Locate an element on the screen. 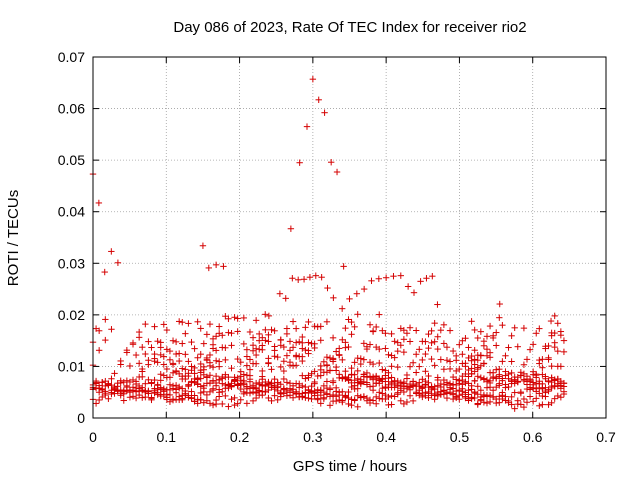  x-tick-label: 0.4 is located at coordinates (386, 437).